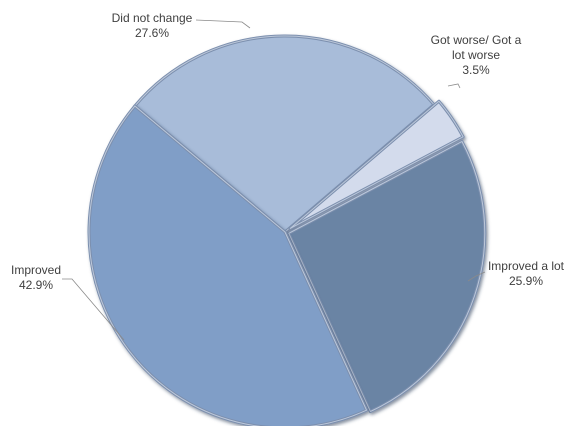 This screenshot has width=584, height=431. Describe the element at coordinates (36, 270) in the screenshot. I see `slice-category-text: Improved` at that location.